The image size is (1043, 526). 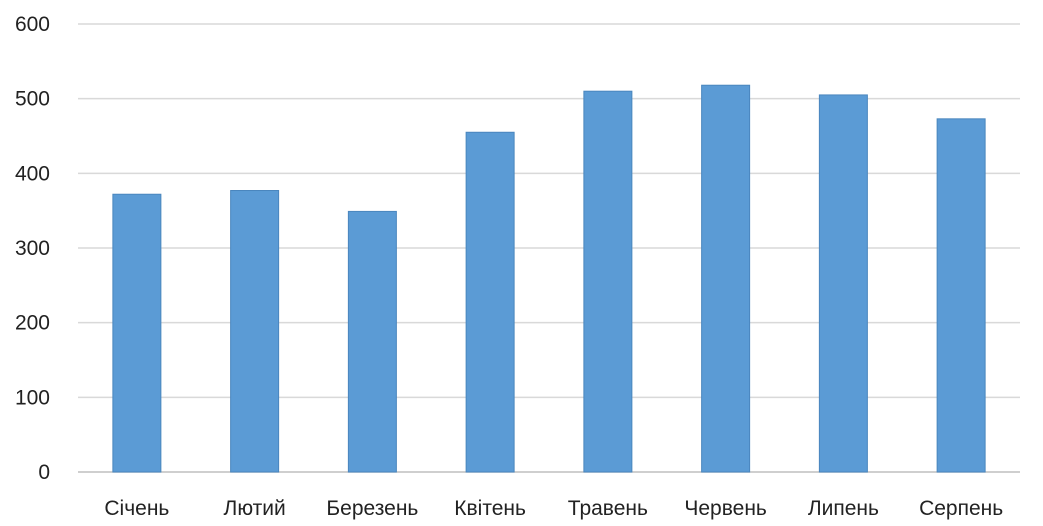 I want to click on x-category-label: Січень, so click(x=136, y=508).